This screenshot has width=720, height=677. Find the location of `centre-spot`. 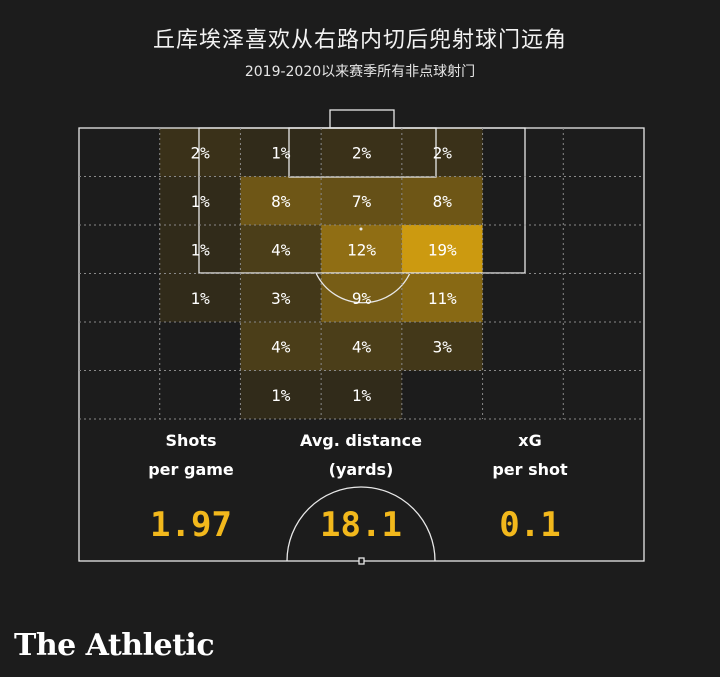

centre-spot is located at coordinates (361, 561).